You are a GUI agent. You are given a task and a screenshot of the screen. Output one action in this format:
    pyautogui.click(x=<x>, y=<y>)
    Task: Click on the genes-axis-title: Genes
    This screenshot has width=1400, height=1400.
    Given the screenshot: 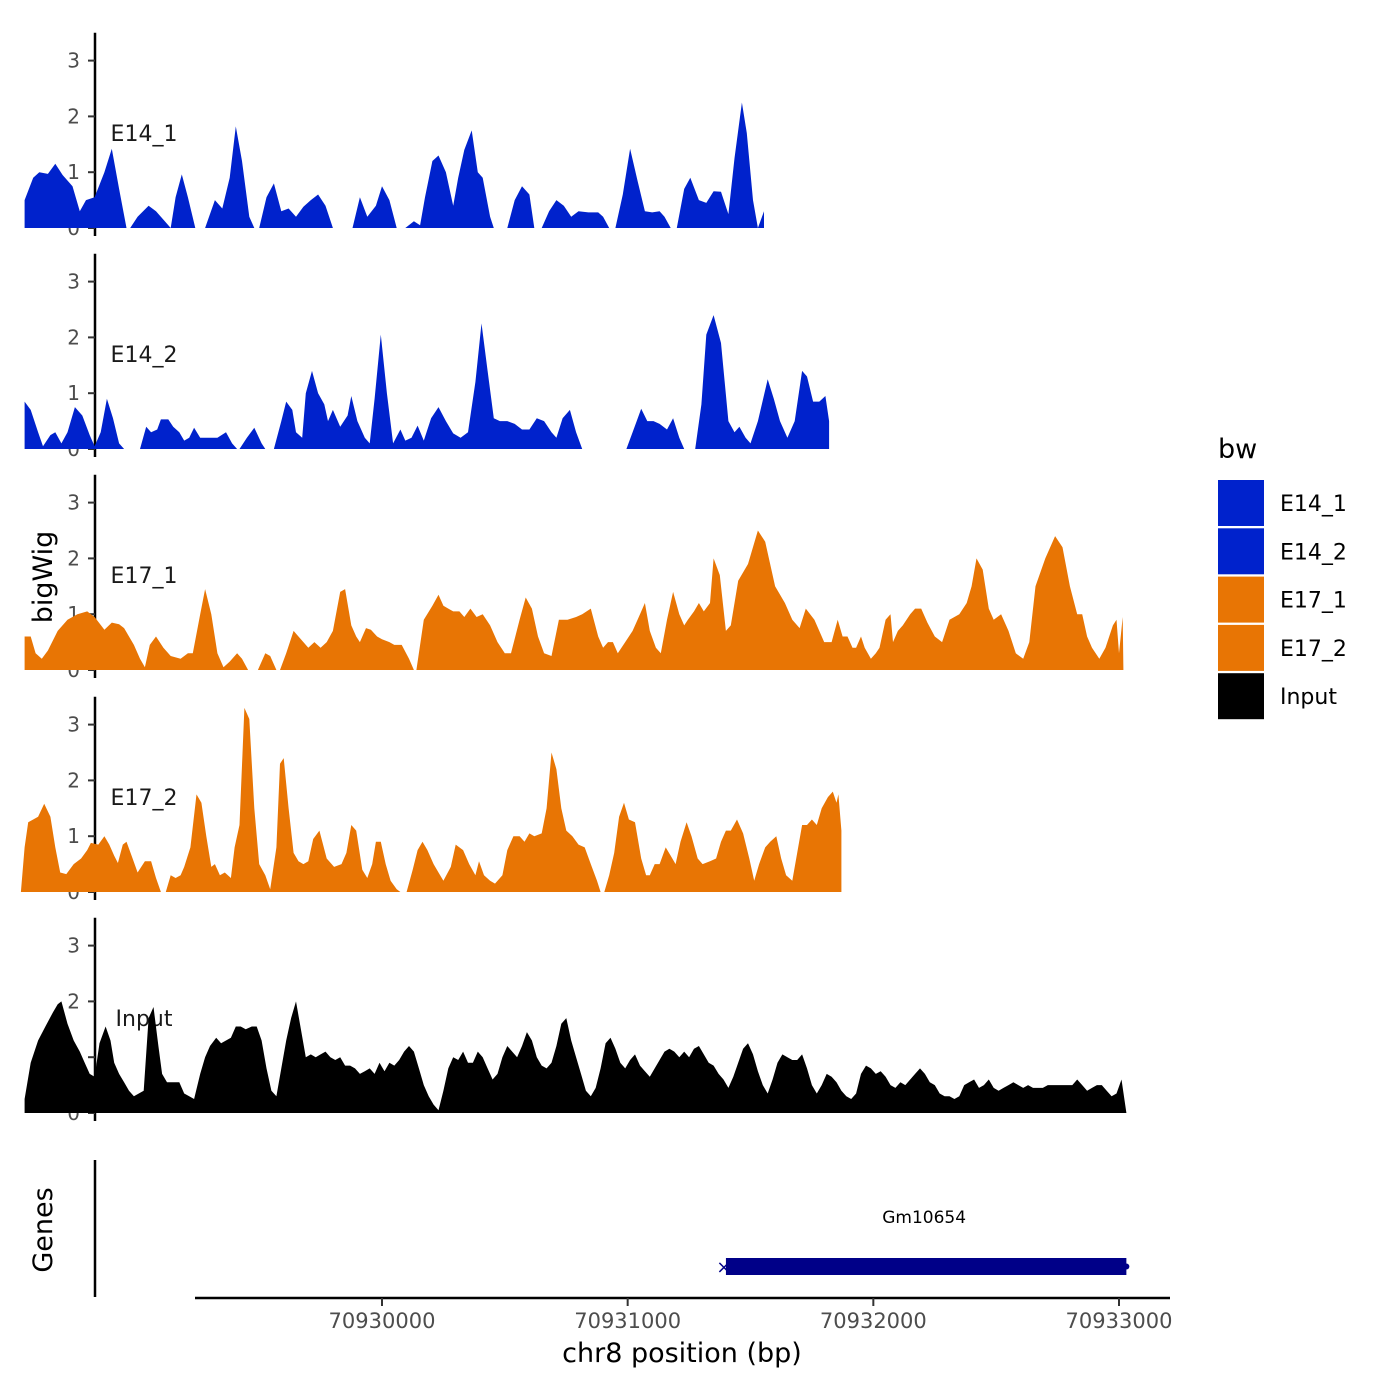 What is the action you would take?
    pyautogui.click(x=43, y=1229)
    